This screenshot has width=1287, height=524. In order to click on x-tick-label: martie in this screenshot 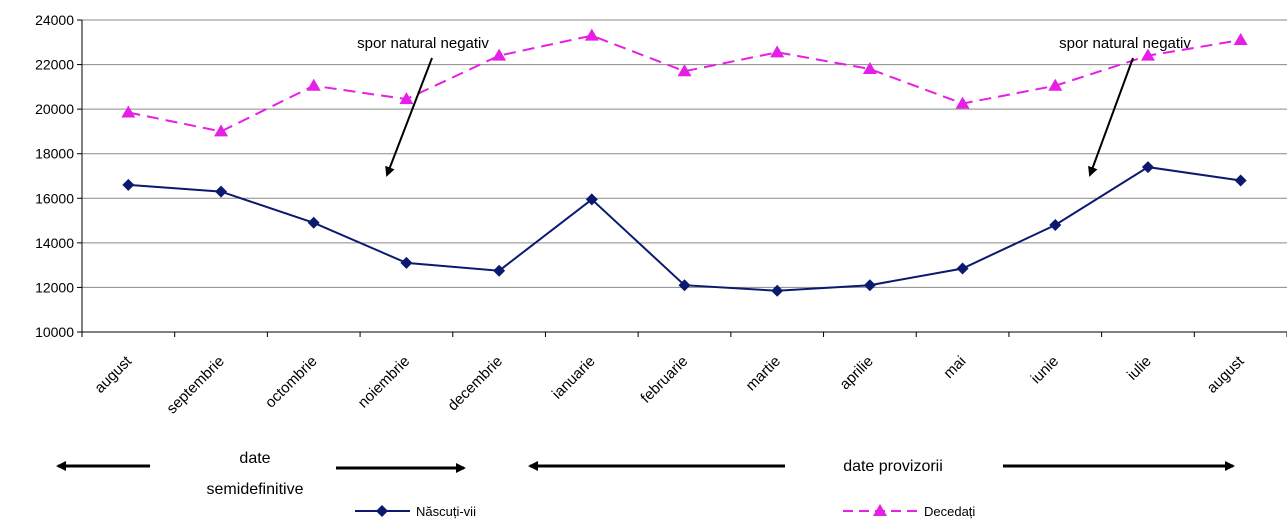, I will do `click(763, 373)`.